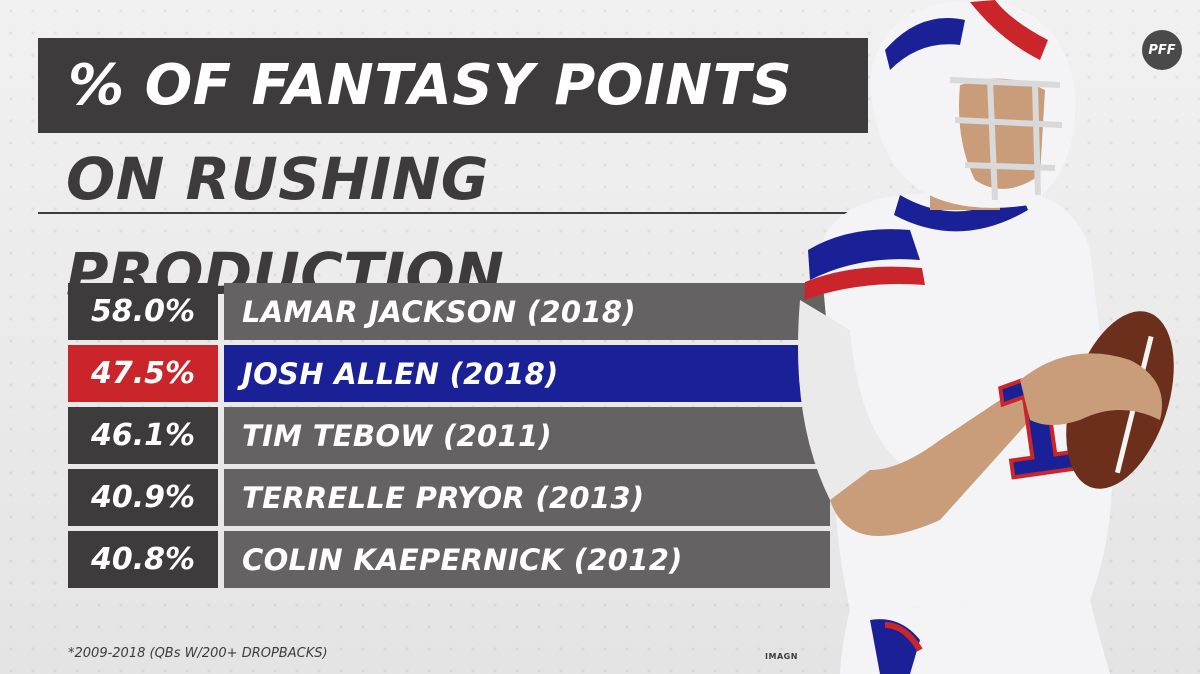 The width and height of the screenshot is (1200, 674). Describe the element at coordinates (143, 435) in the screenshot. I see `row-percent: 46.1%` at that location.